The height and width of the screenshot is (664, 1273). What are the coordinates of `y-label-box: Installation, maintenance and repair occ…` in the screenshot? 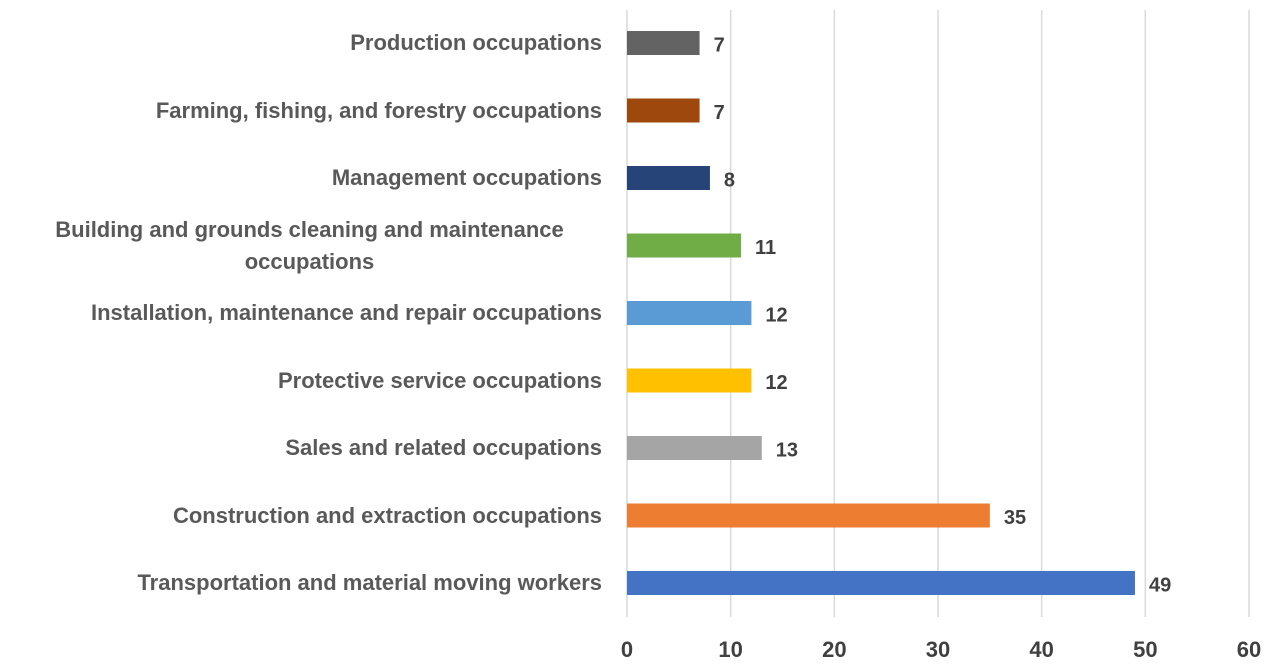 It's located at (301, 313).